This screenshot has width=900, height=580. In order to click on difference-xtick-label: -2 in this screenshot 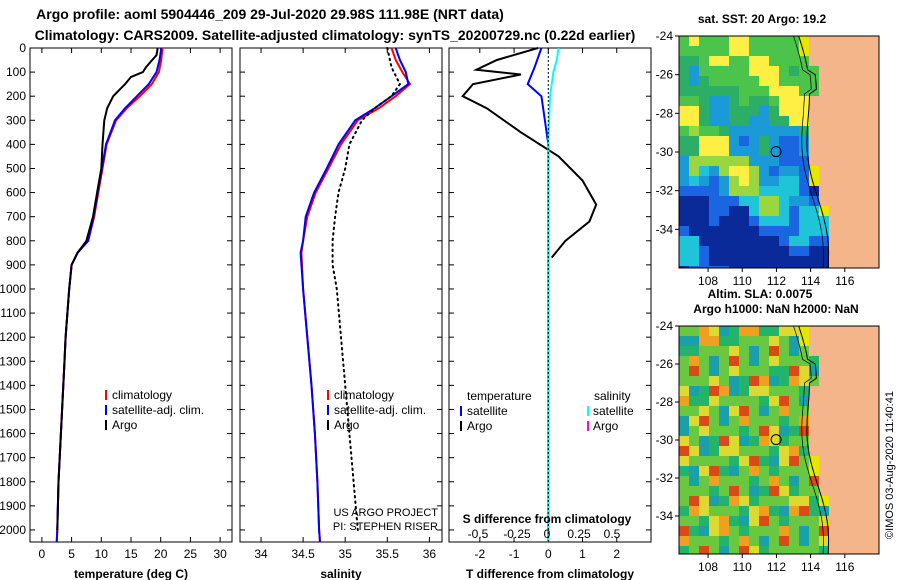, I will do `click(479, 554)`.